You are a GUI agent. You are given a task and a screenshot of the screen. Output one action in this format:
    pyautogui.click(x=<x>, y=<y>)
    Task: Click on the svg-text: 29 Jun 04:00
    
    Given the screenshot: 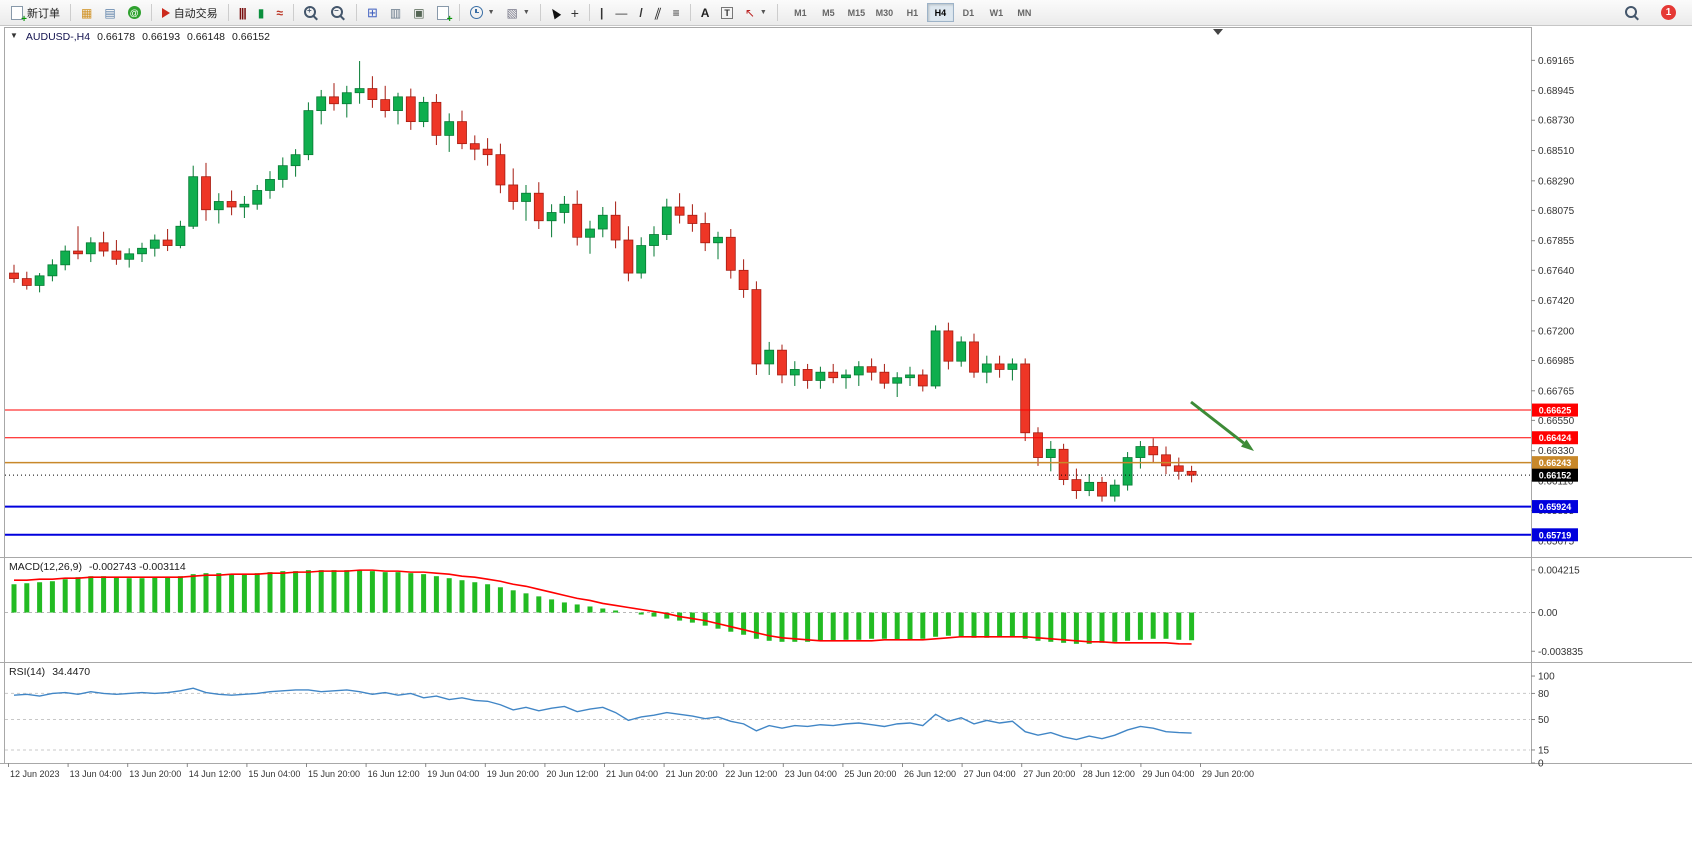 What is the action you would take?
    pyautogui.click(x=1168, y=774)
    